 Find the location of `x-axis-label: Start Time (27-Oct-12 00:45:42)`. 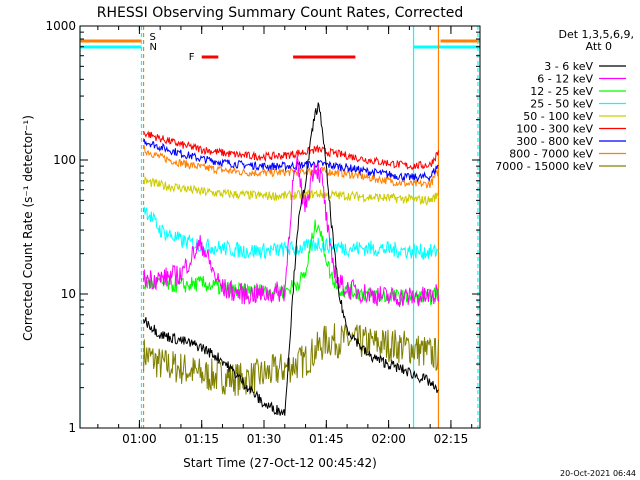

x-axis-label: Start Time (27-Oct-12 00:45:42) is located at coordinates (280, 463).